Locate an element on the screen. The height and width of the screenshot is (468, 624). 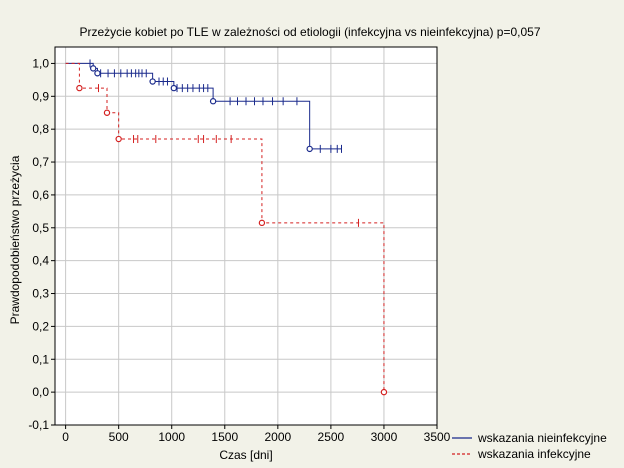
x-tick-label: 2500 is located at coordinates (331, 437).